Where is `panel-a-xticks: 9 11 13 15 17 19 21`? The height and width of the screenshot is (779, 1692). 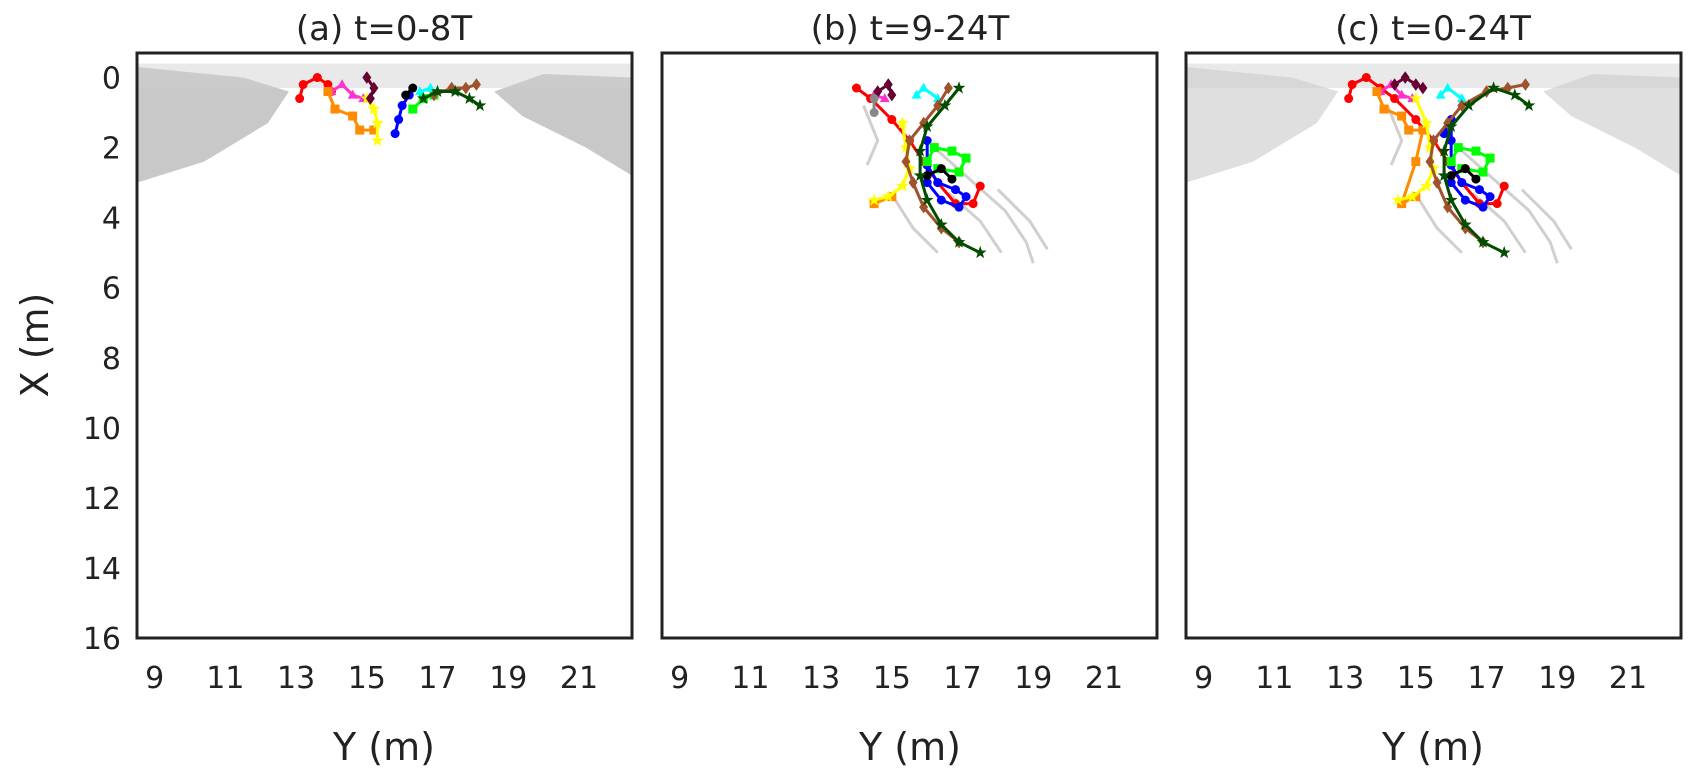
panel-a-xticks: 9 11 13 15 17 19 21 is located at coordinates (371, 678).